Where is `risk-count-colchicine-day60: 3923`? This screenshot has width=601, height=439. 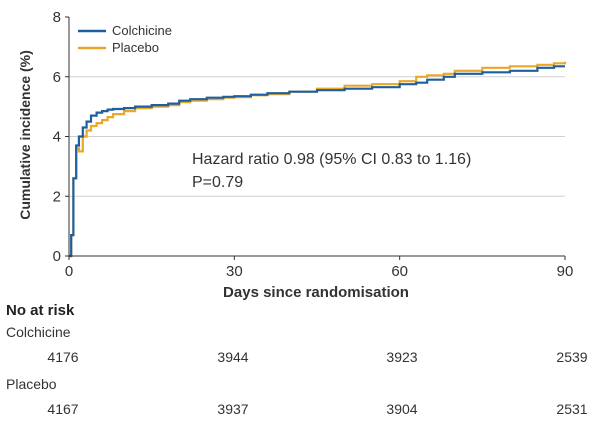 risk-count-colchicine-day60: 3923 is located at coordinates (402, 357).